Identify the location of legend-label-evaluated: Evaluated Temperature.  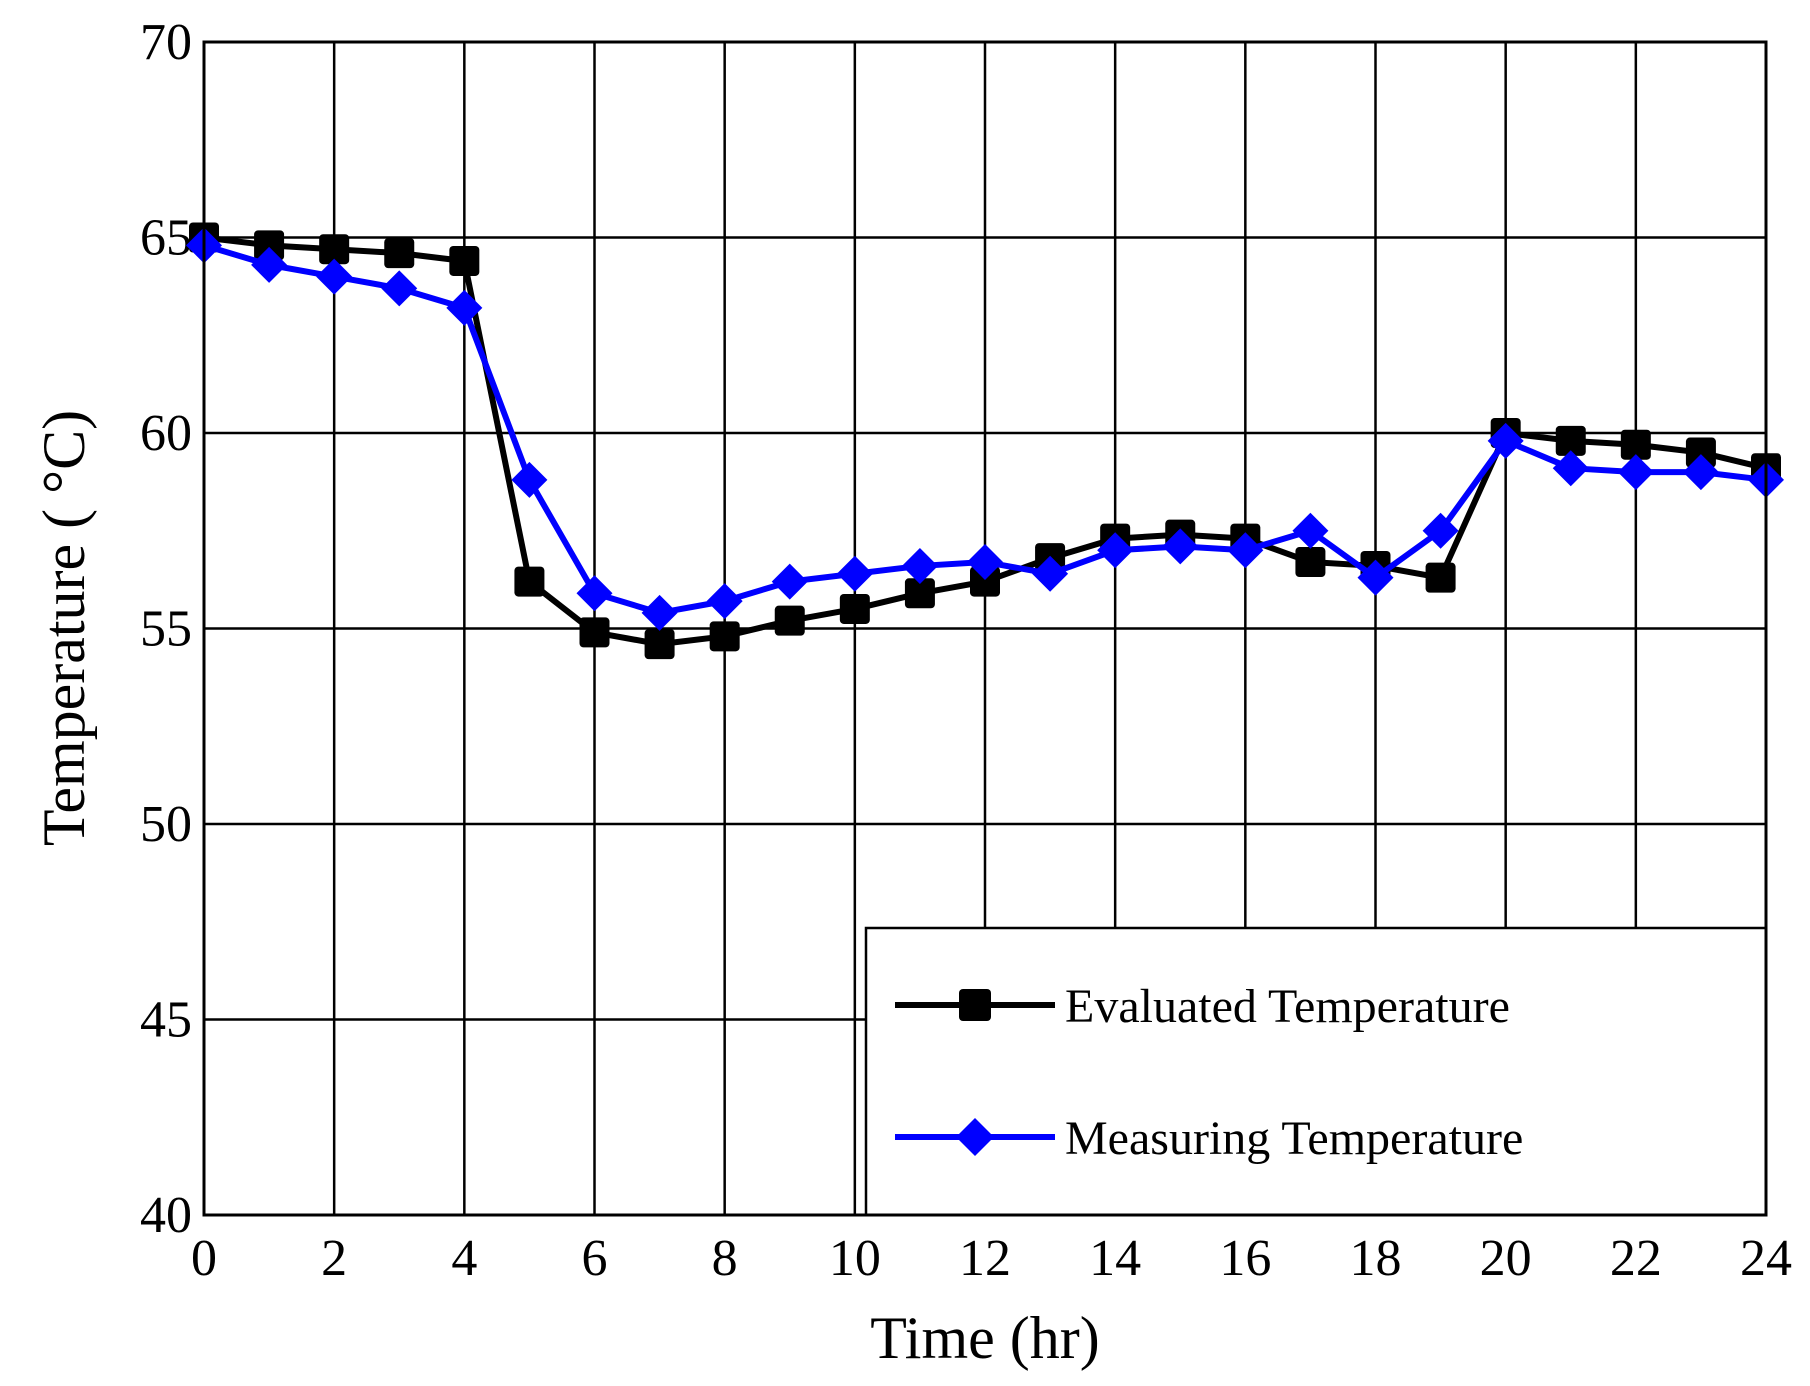
(1287, 1006).